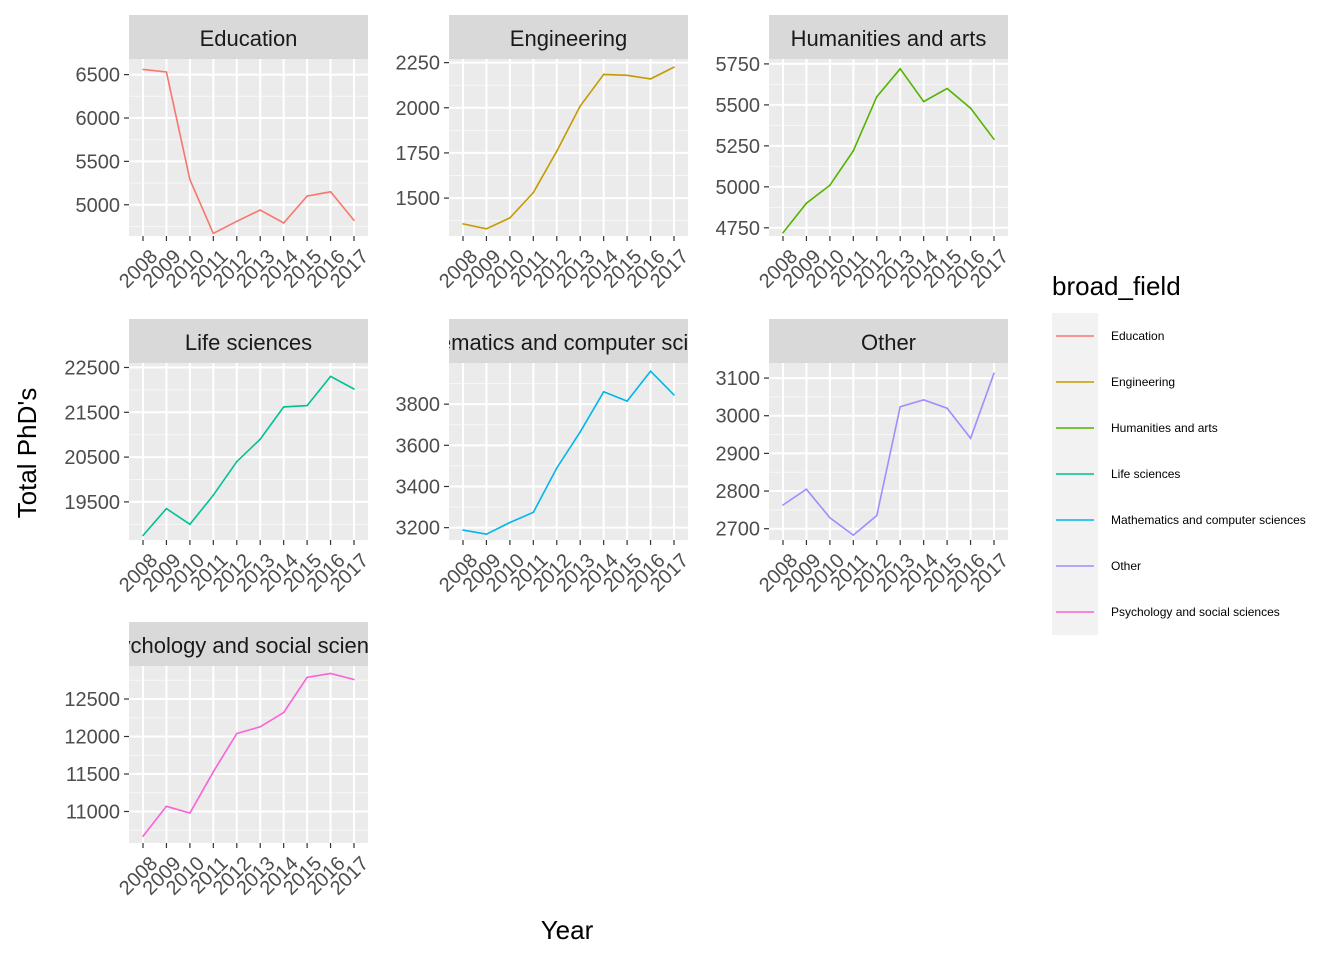  Describe the element at coordinates (93, 813) in the screenshot. I see `y-tick-label: 11000` at that location.